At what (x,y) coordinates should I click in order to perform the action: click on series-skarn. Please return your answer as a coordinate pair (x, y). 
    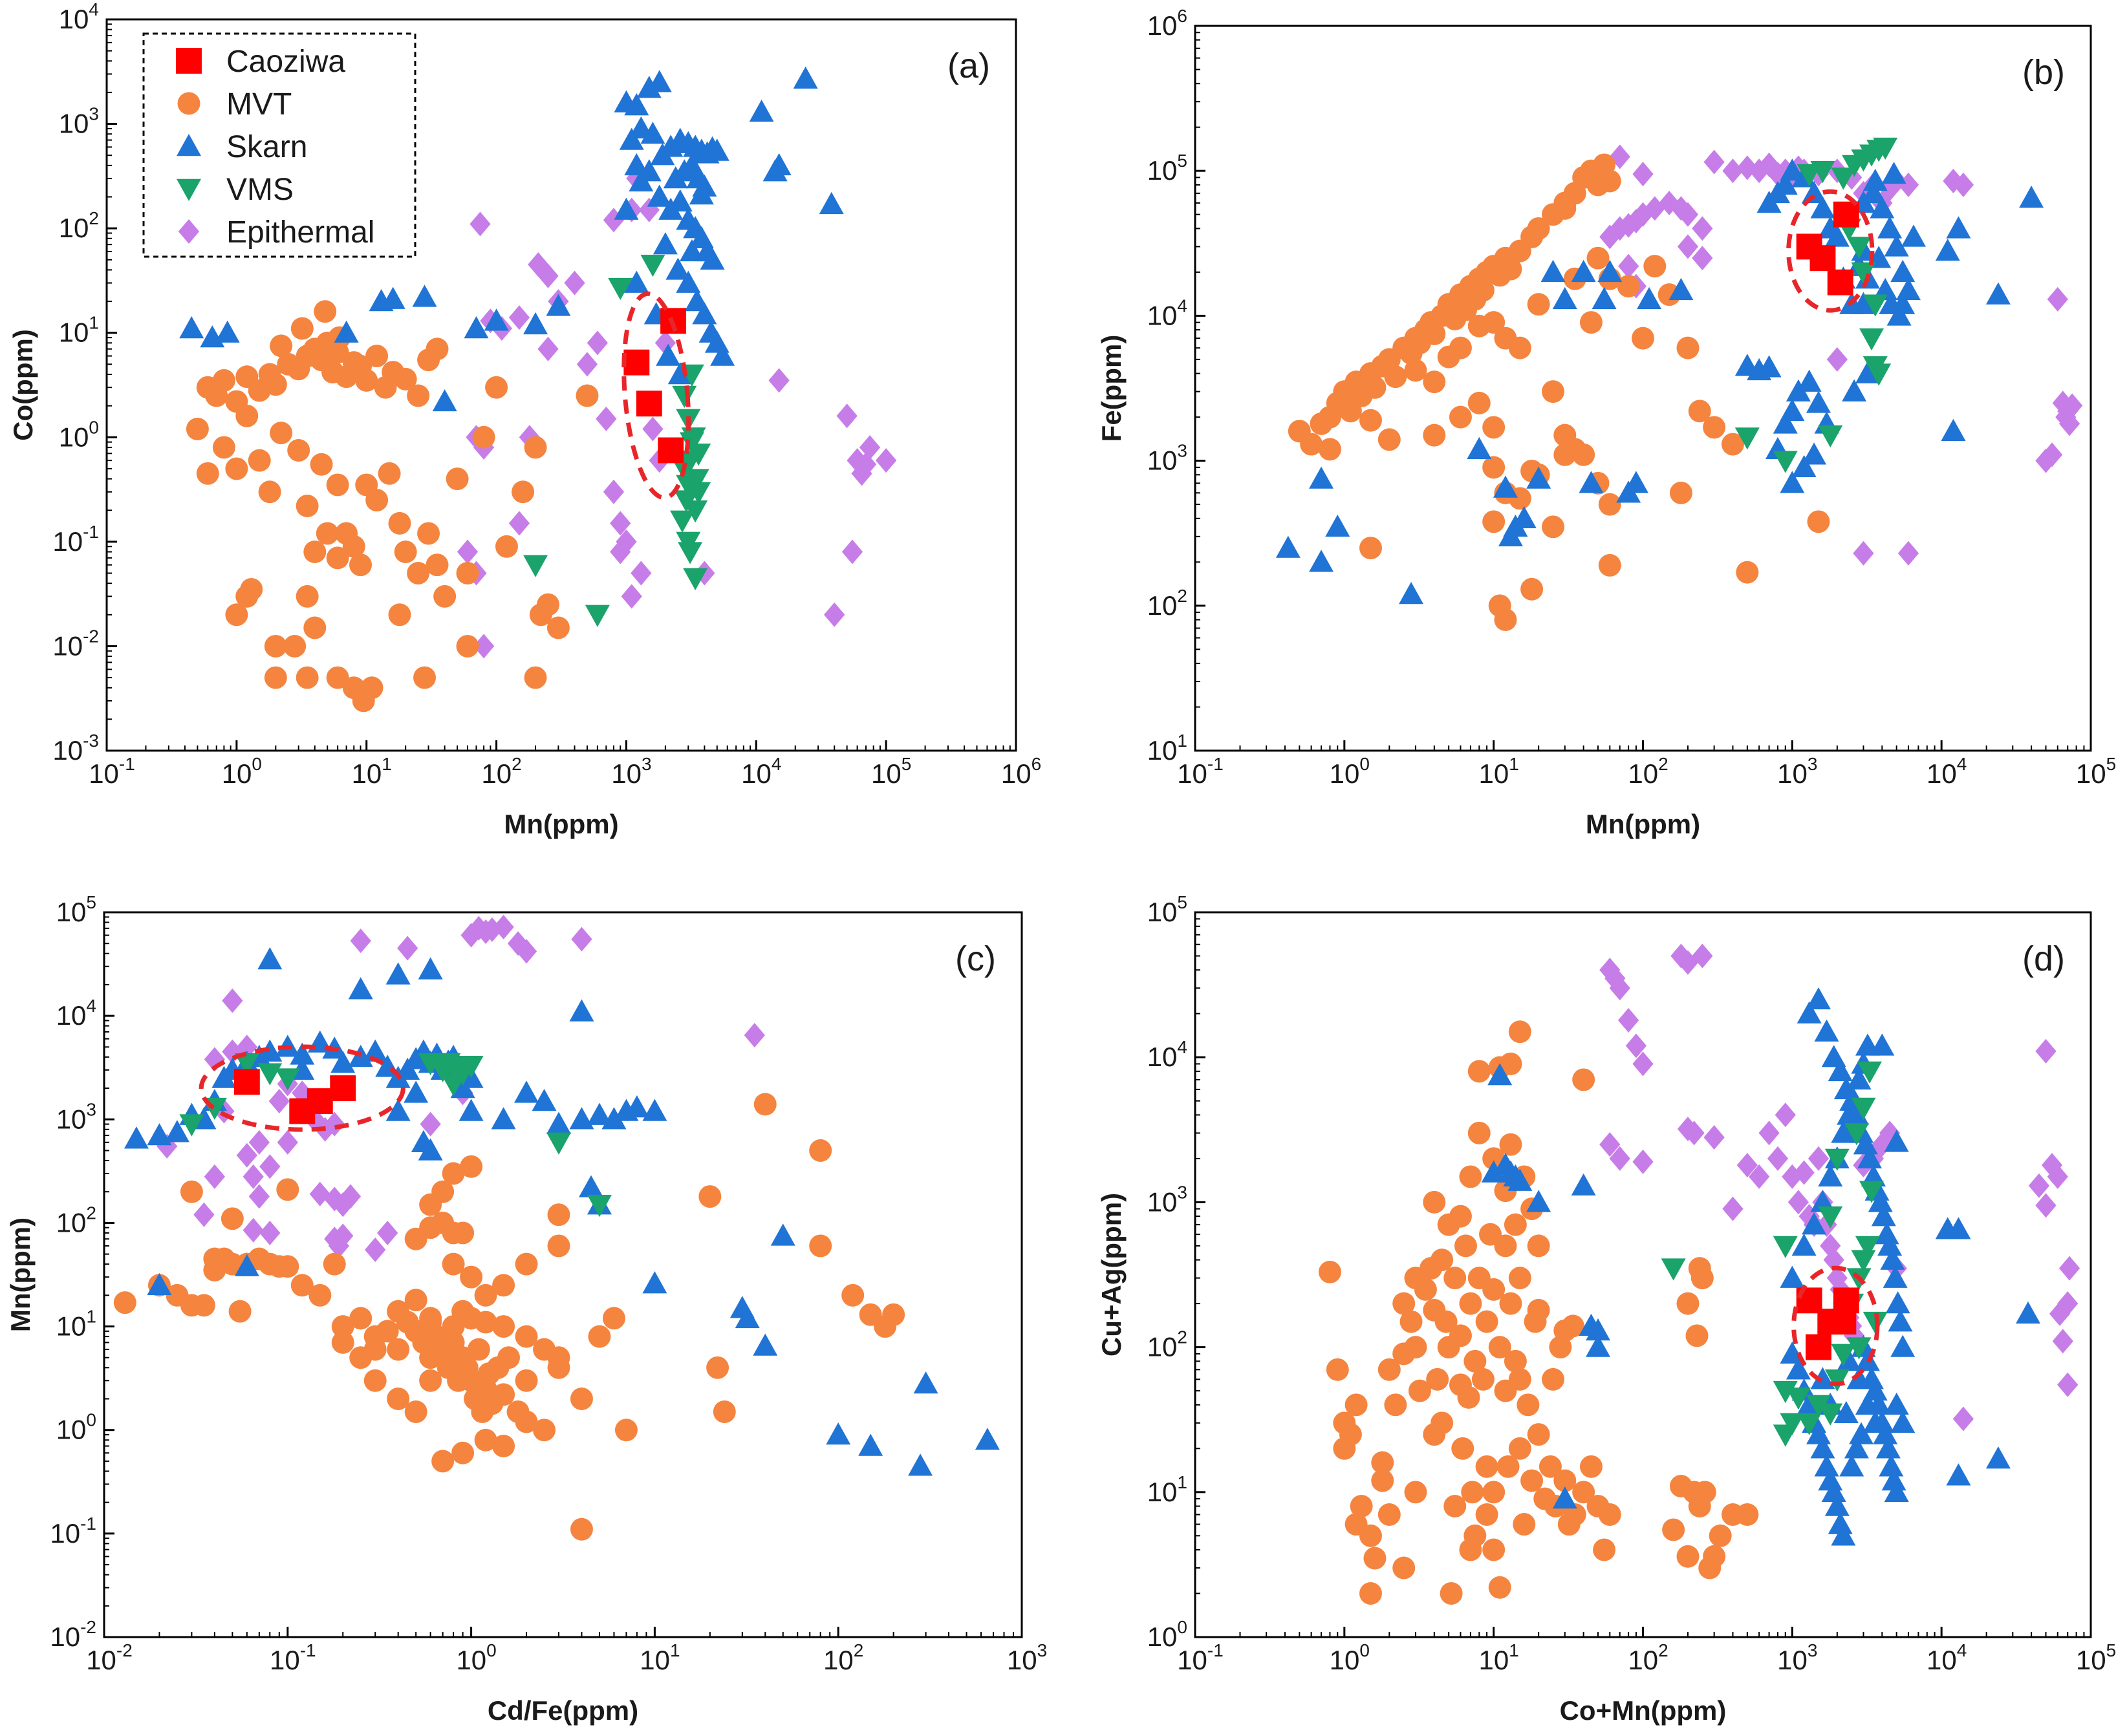
    Looking at the image, I should click on (511, 239).